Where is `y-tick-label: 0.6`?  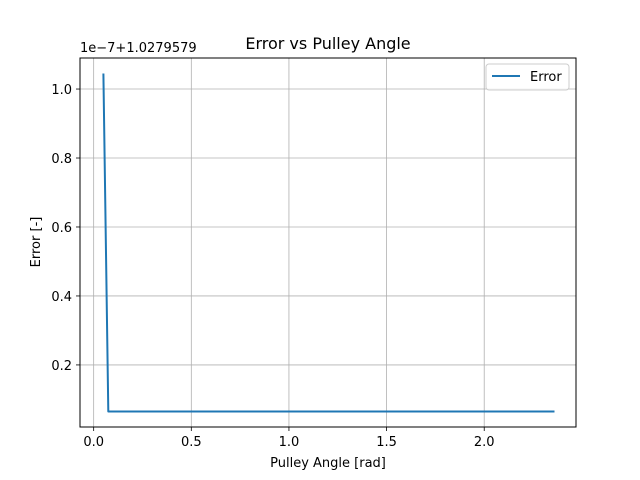 y-tick-label: 0.6 is located at coordinates (61, 228).